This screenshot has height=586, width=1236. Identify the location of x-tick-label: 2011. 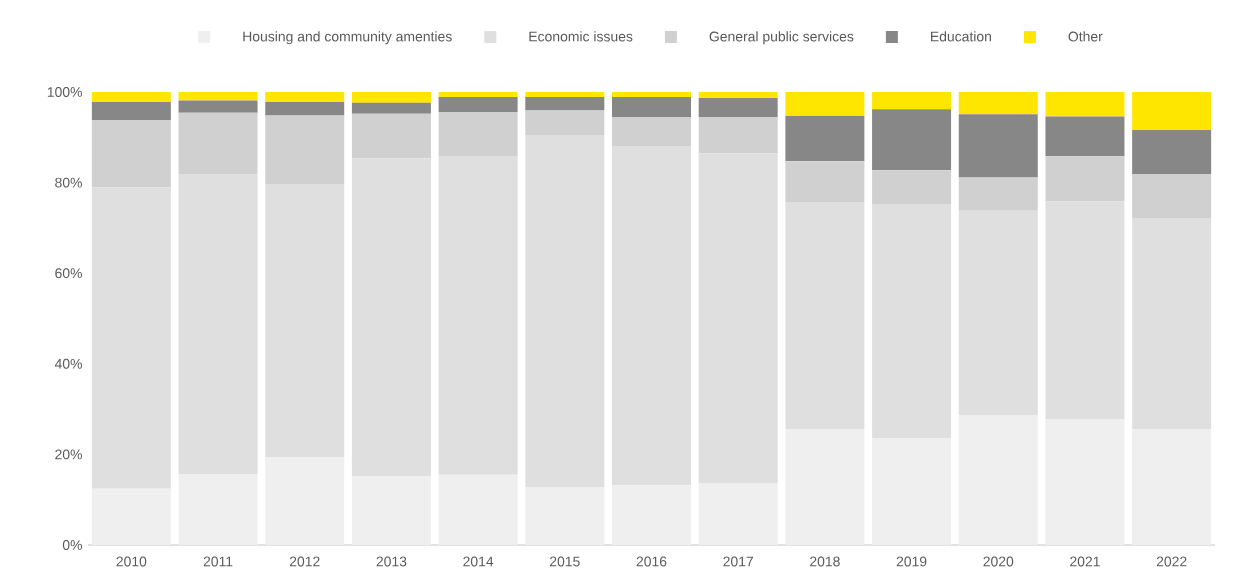
(218, 561).